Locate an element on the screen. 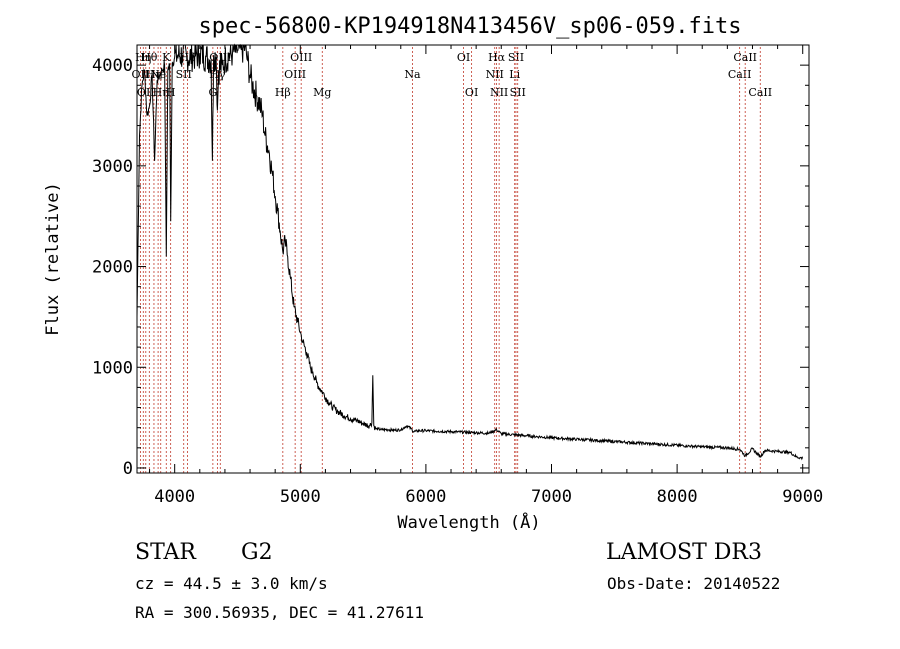 Image resolution: width=900 pixels, height=649 pixels. x-tick-label: 8000 is located at coordinates (677, 497).